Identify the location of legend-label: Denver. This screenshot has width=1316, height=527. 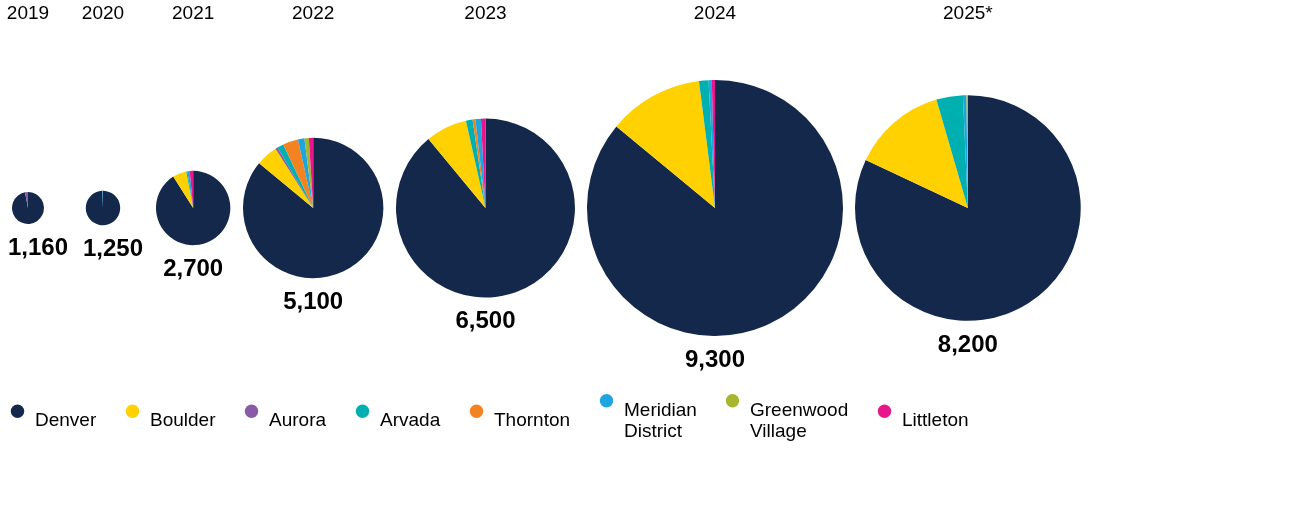
(66, 420).